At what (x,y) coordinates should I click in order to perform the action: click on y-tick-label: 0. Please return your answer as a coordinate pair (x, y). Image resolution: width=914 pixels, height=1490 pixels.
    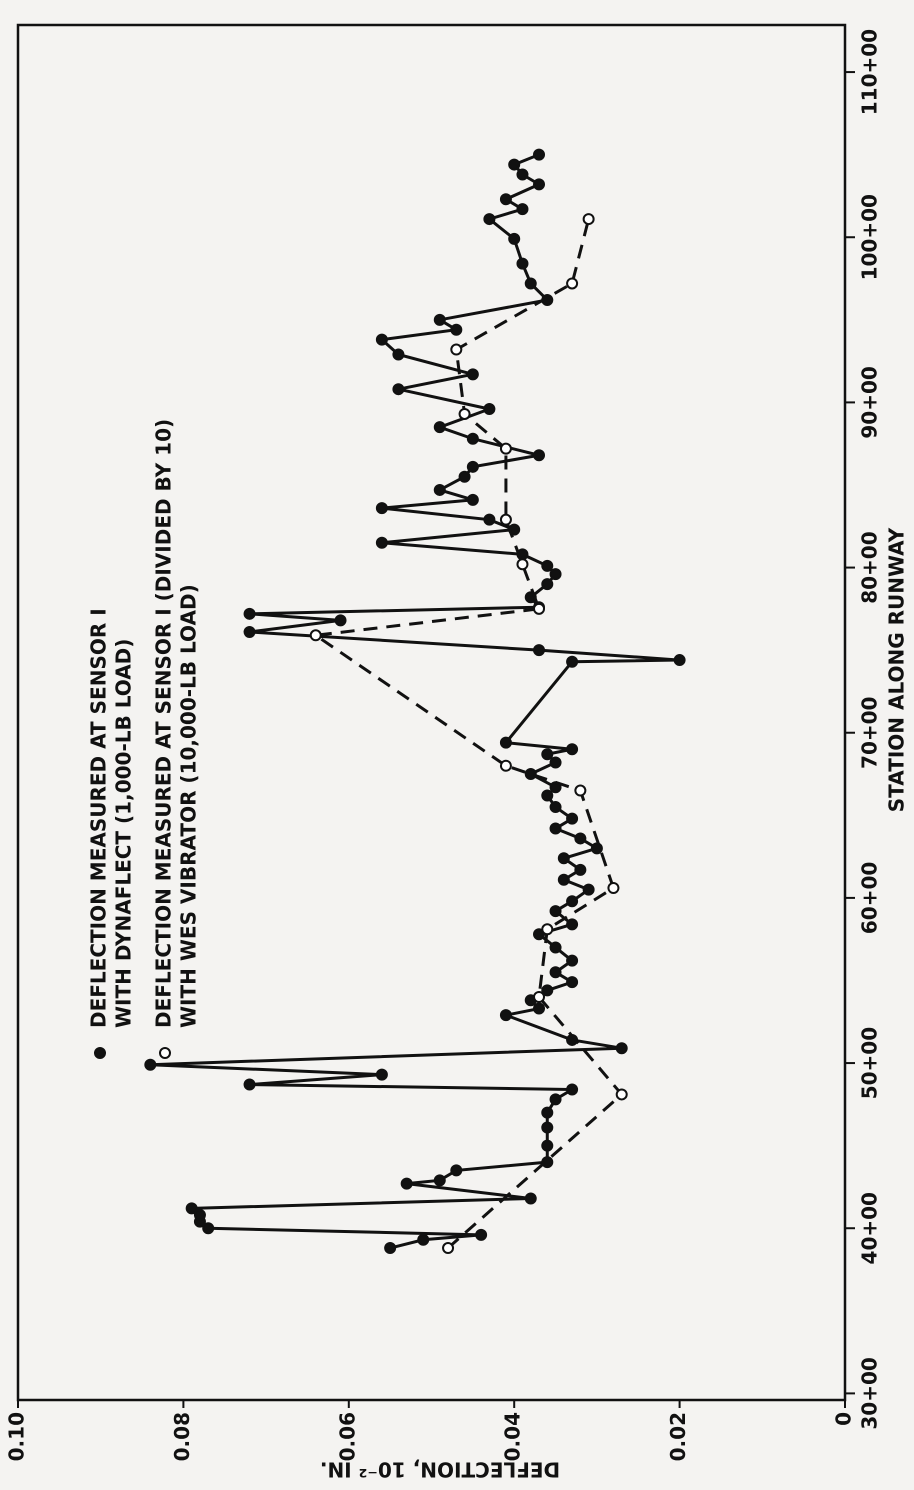
    Looking at the image, I should click on (844, 1419).